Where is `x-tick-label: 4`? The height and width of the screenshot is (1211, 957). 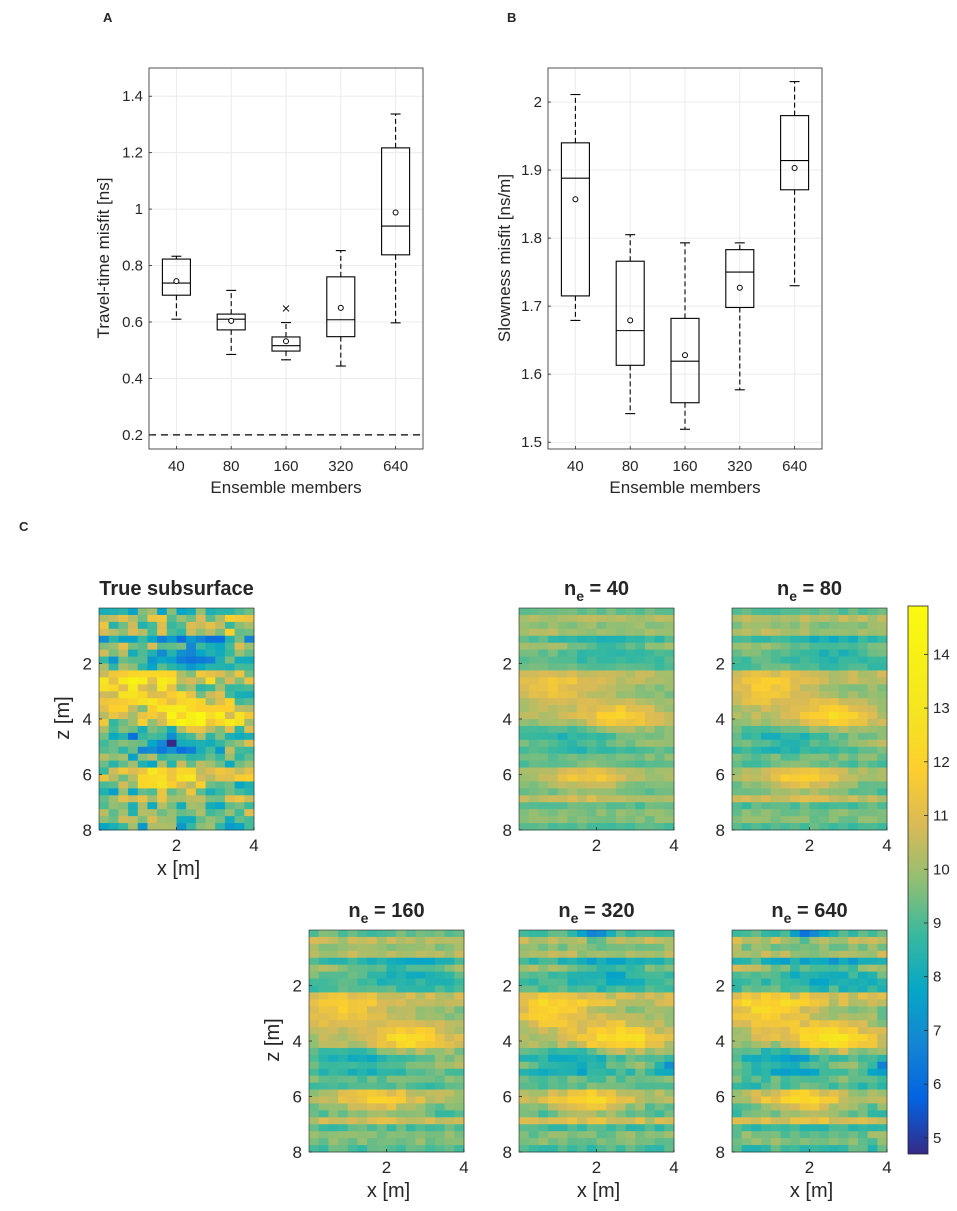 x-tick-label: 4 is located at coordinates (673, 845).